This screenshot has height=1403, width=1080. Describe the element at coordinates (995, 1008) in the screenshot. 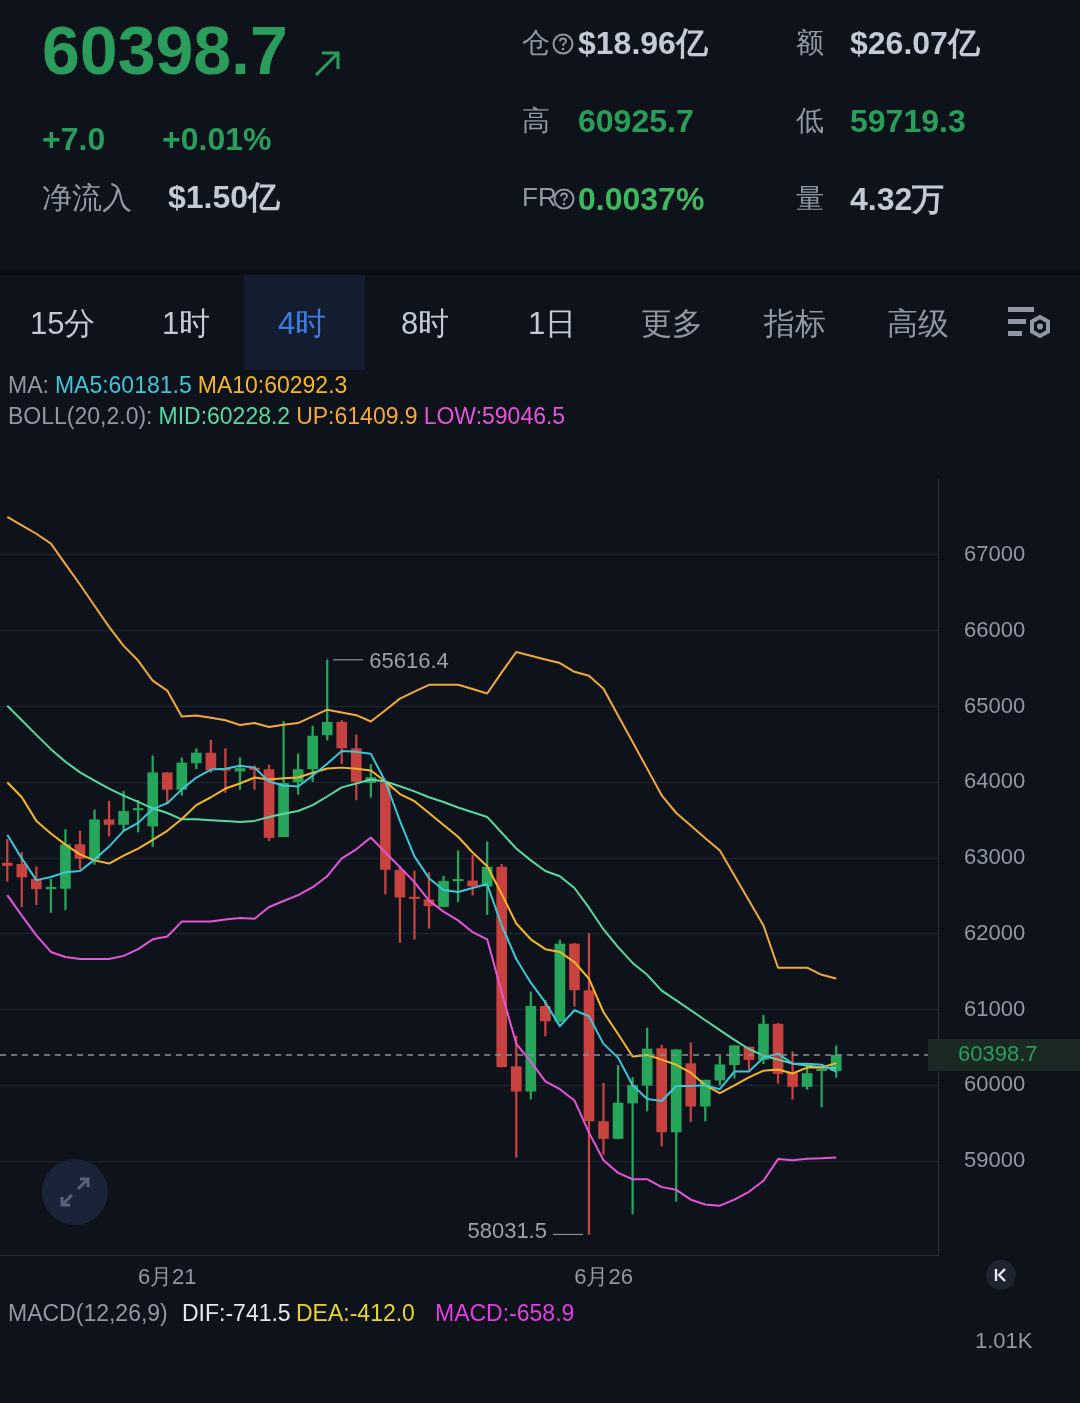

I see `y-tick-label: 61000` at that location.